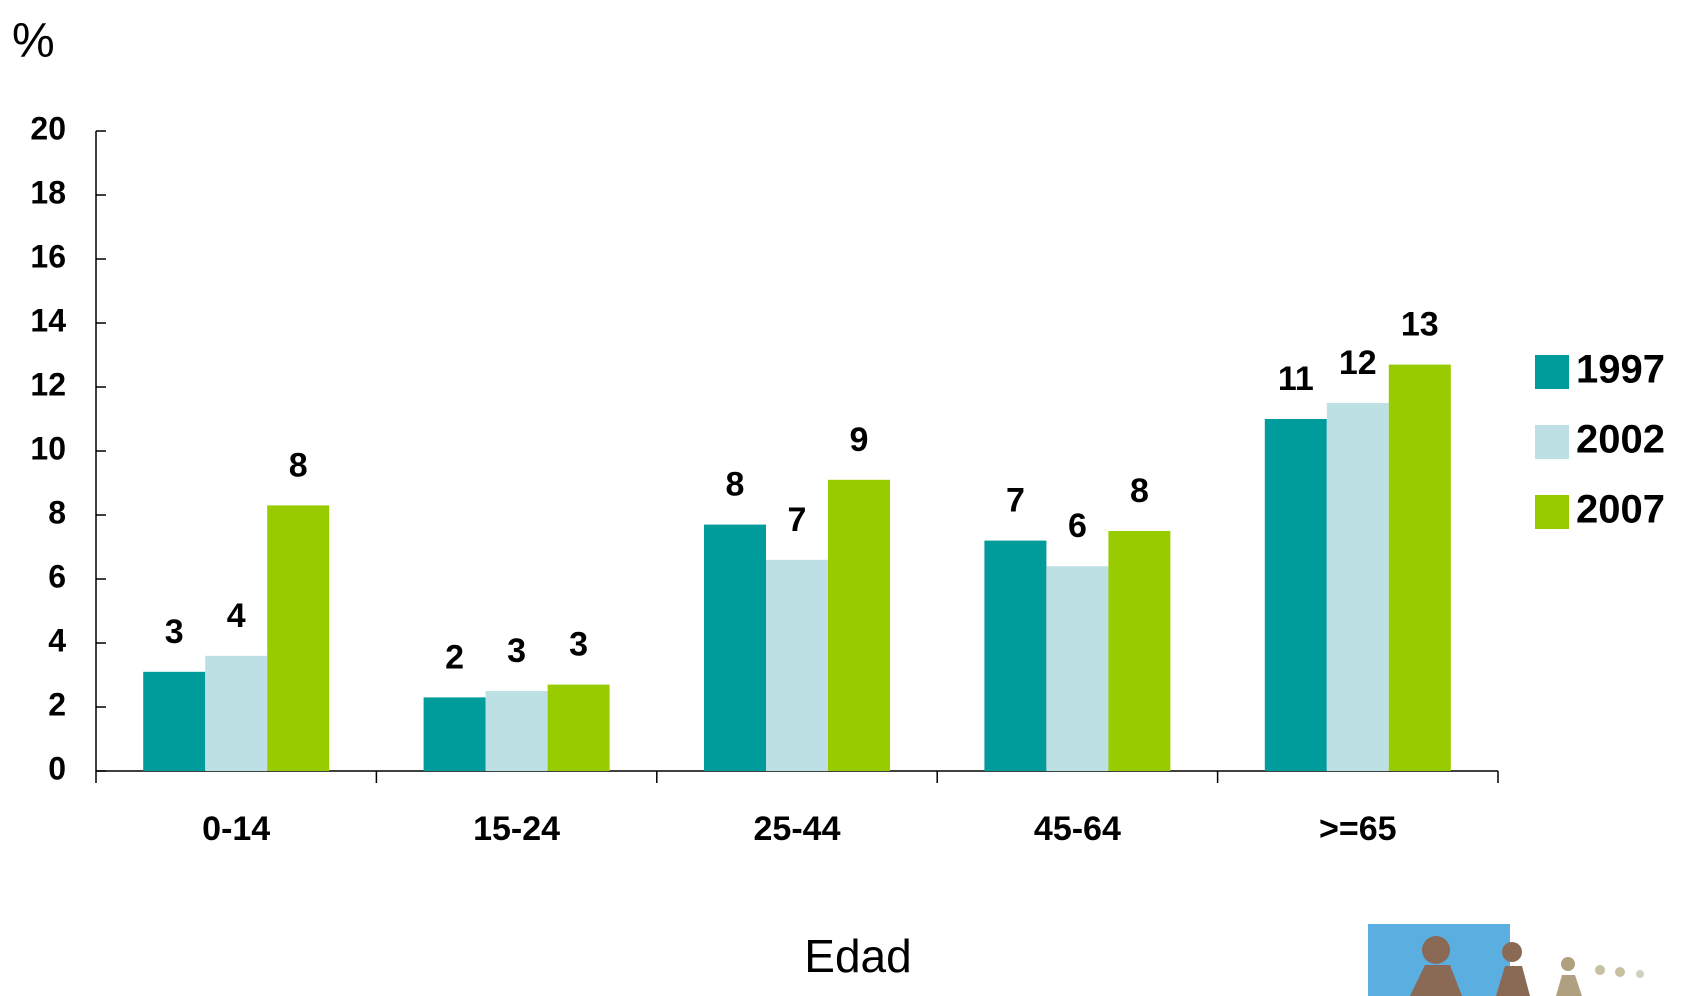 Image resolution: width=1681 pixels, height=996 pixels. I want to click on x-tick-label: 45-64, so click(1077, 829).